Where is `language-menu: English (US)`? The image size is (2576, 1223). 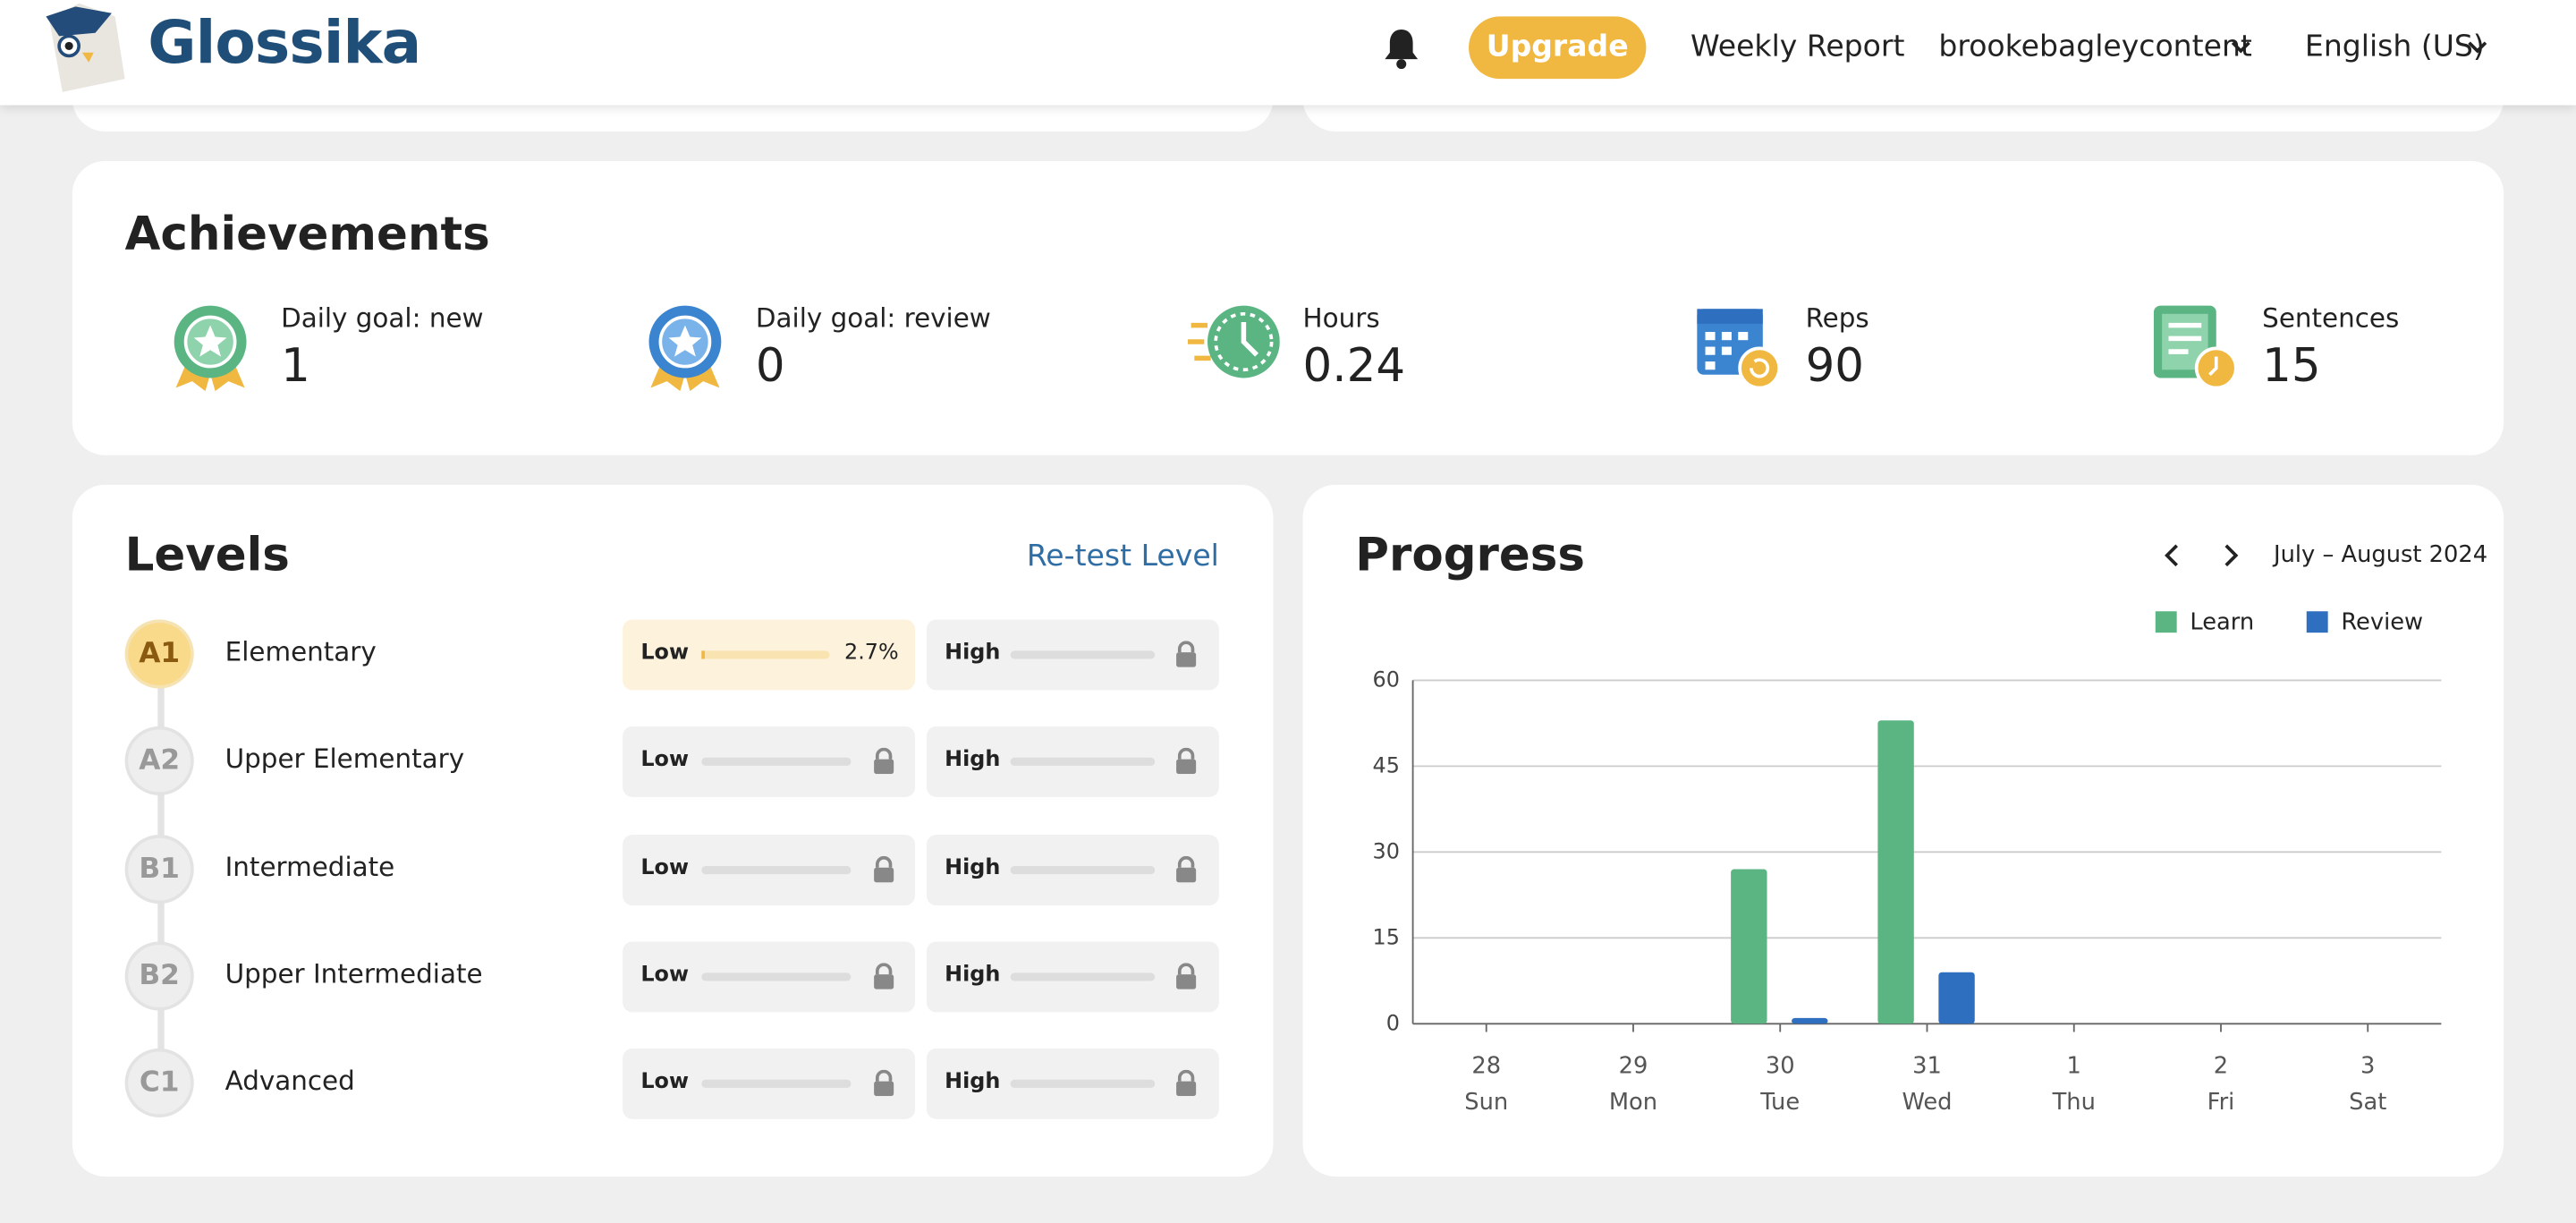
language-menu: English (US) is located at coordinates (2394, 47).